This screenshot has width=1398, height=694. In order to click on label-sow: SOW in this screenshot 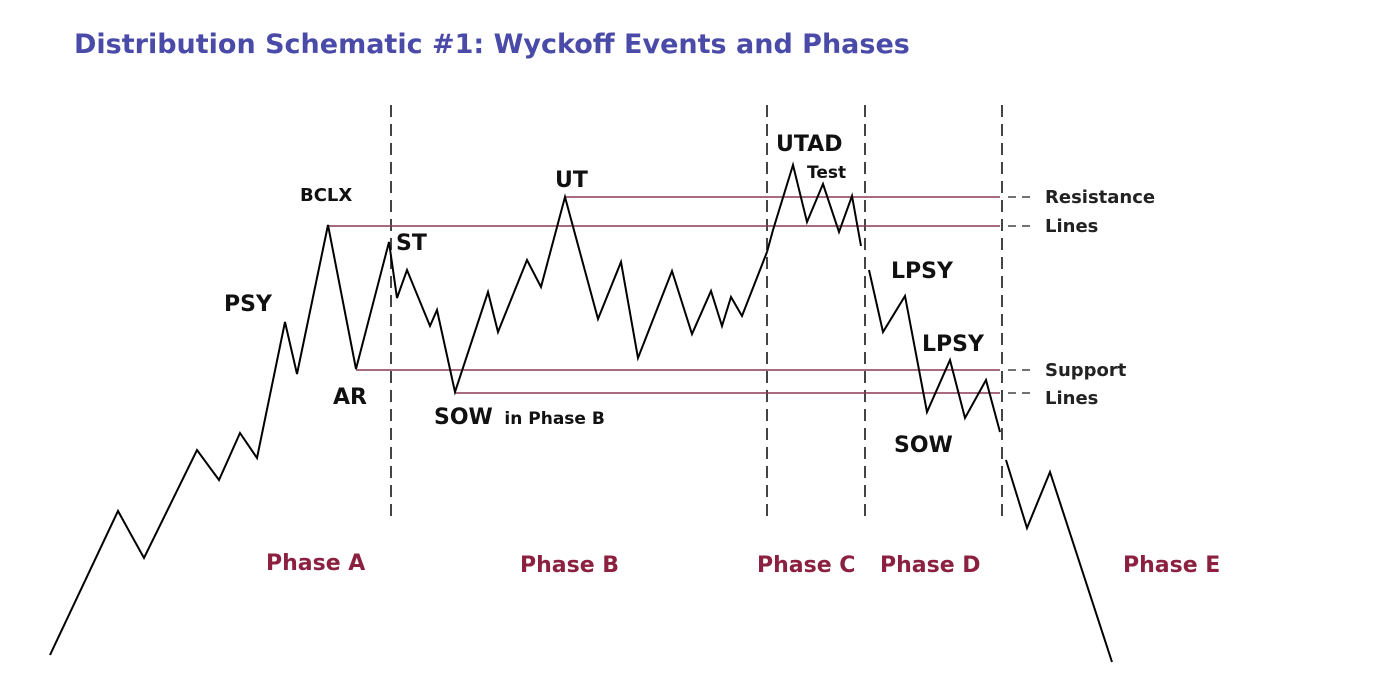, I will do `click(923, 445)`.